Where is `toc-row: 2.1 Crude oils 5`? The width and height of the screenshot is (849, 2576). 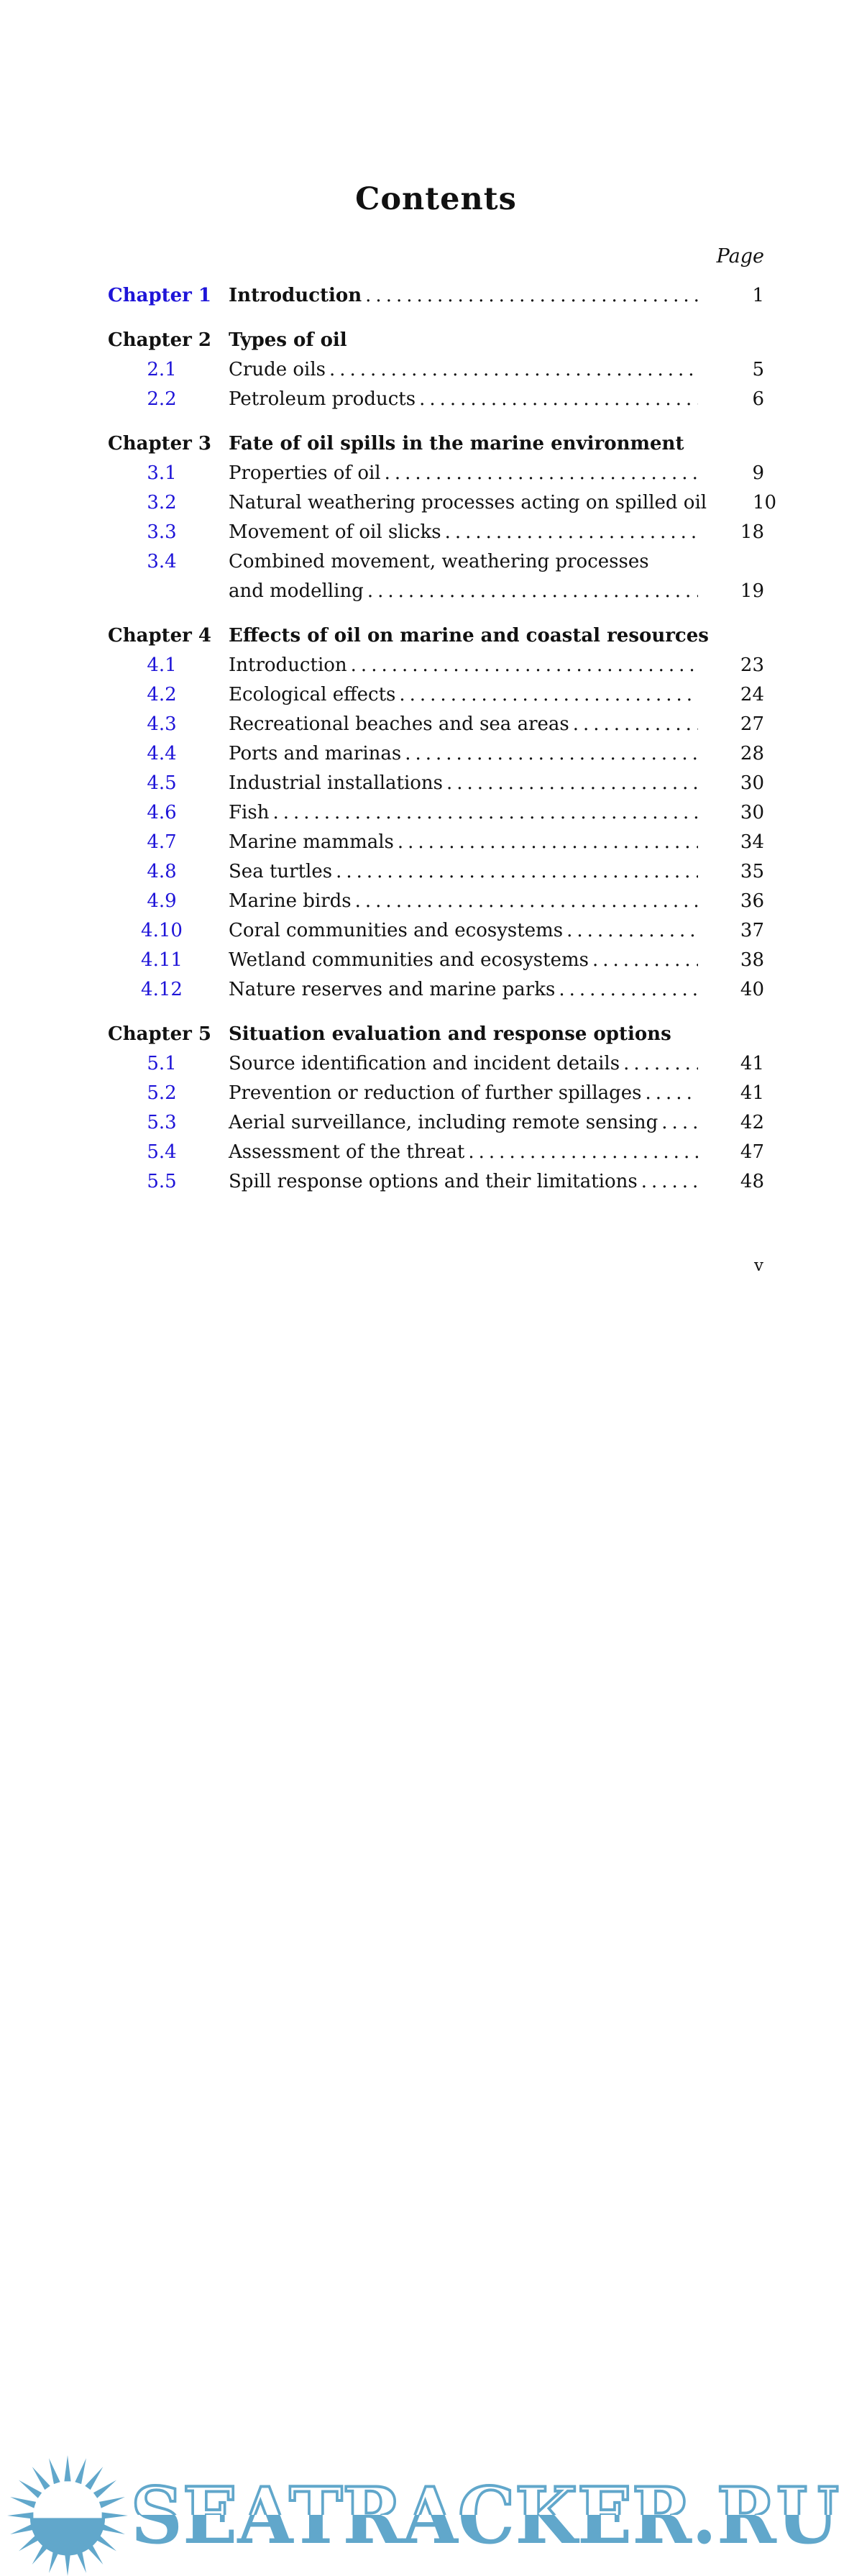 toc-row: 2.1 Crude oils 5 is located at coordinates (436, 370).